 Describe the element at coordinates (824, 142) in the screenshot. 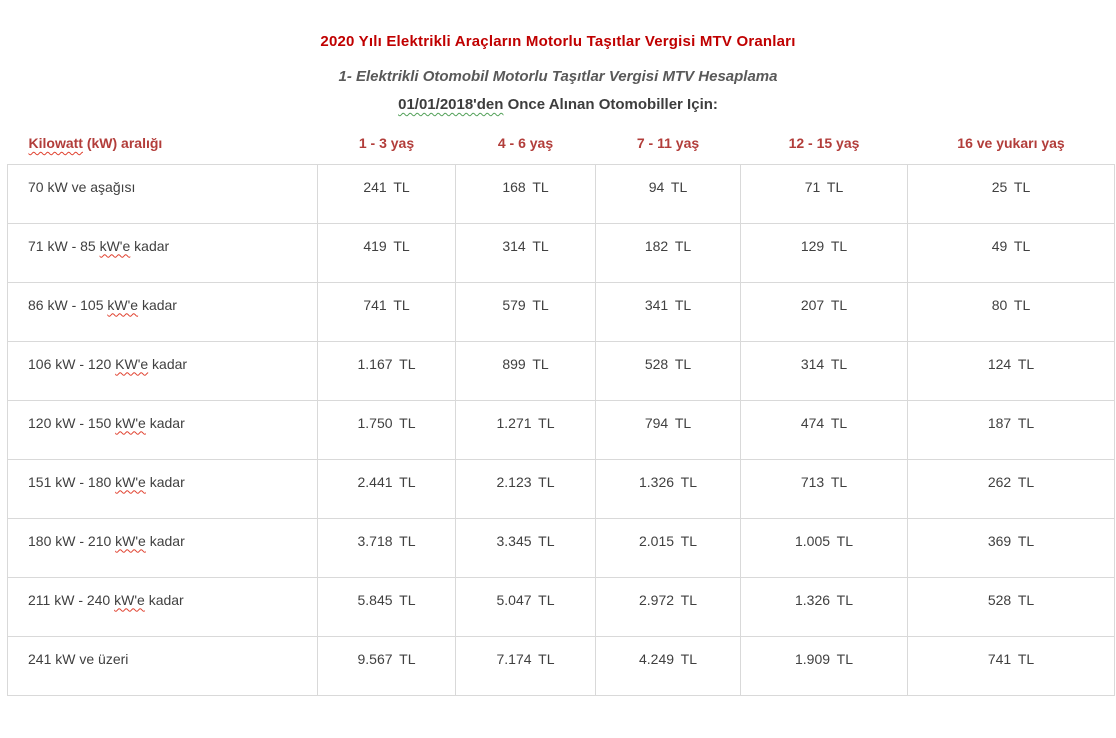

I see `column-header-age-12-15: 12 - 15 yaş` at that location.